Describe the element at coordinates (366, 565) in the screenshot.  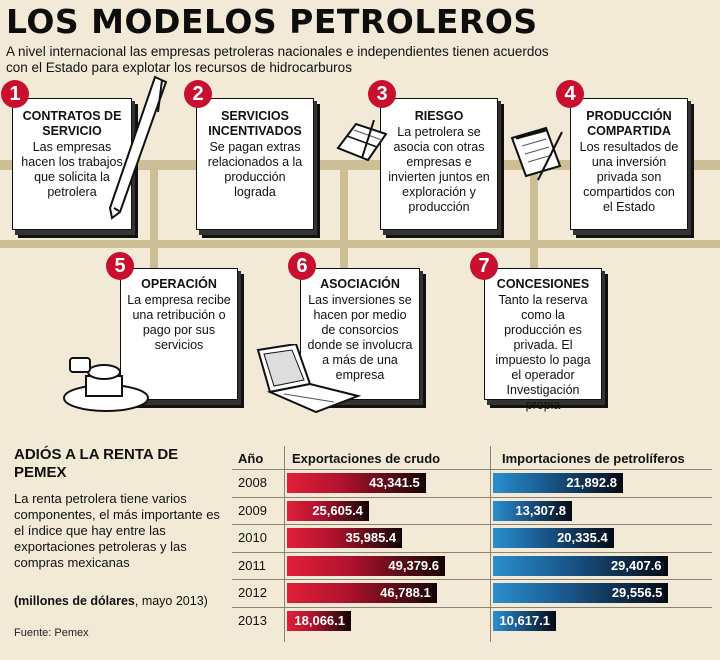
I see `export-bar: 49,379.6` at that location.